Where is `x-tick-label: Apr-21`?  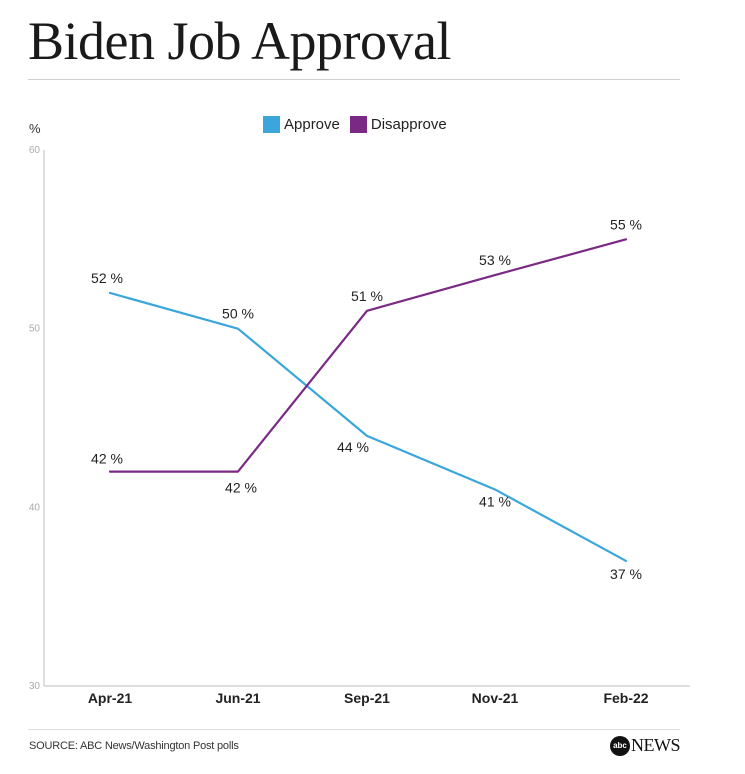 x-tick-label: Apr-21 is located at coordinates (110, 698).